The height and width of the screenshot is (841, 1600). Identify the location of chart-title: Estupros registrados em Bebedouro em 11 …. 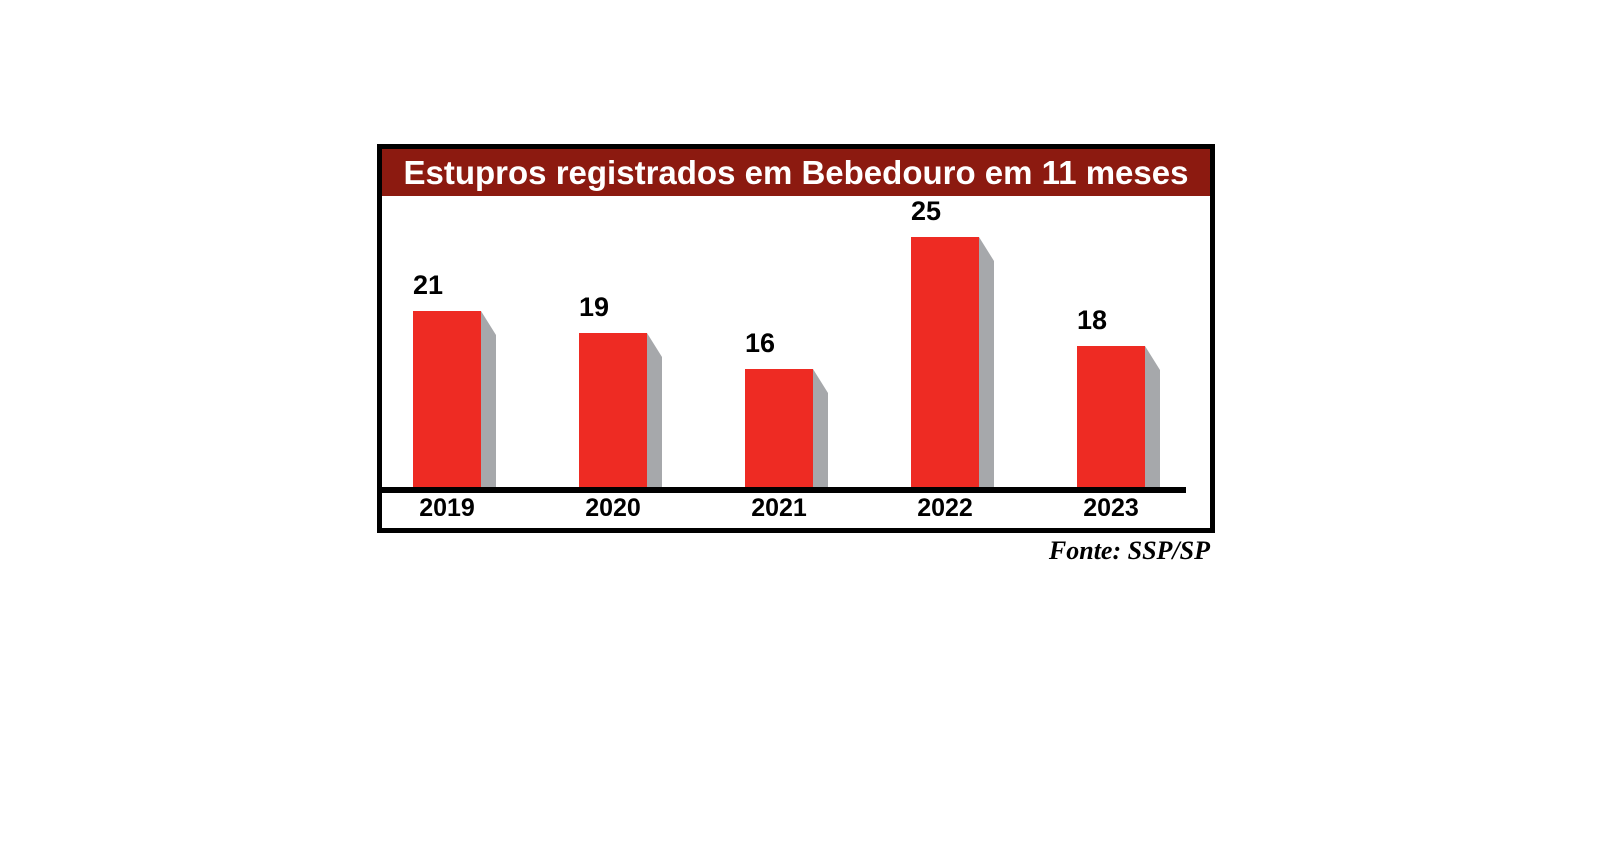
(796, 172).